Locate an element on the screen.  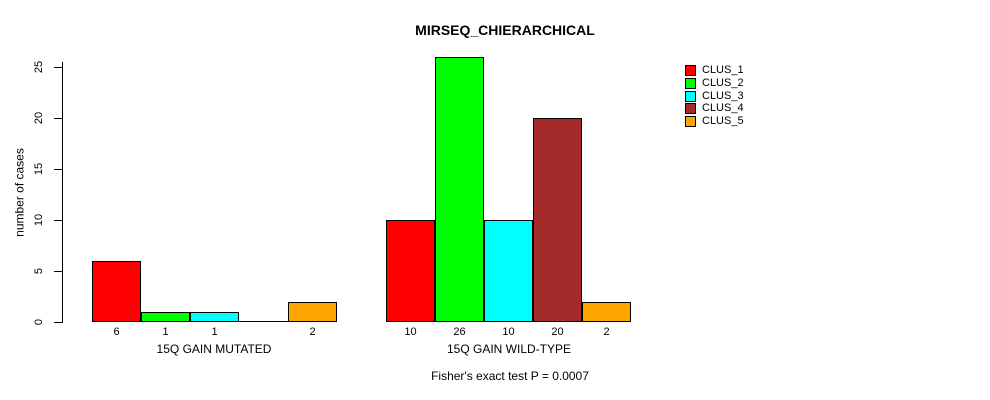
bar-clus-3-15q-gain-wild-type is located at coordinates (508, 271).